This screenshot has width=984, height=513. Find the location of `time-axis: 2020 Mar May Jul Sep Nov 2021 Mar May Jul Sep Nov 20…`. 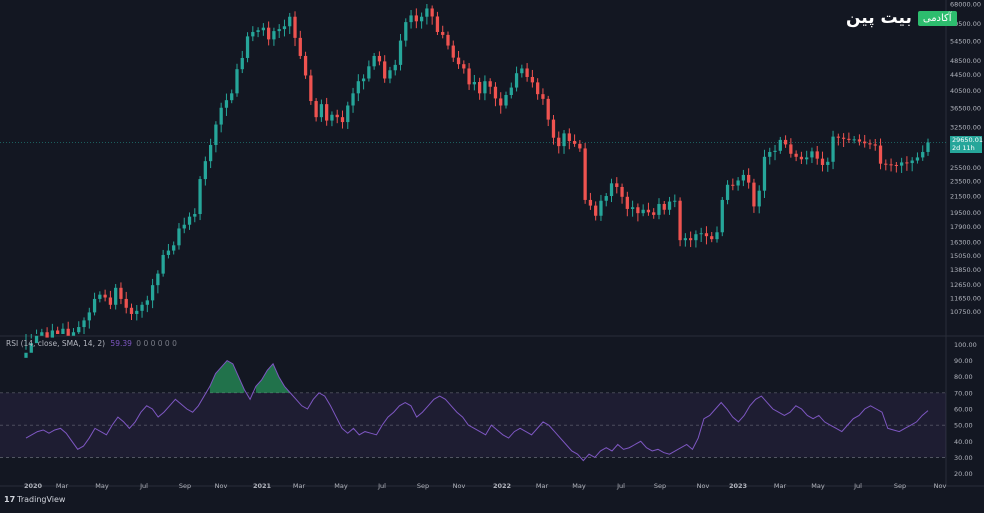

time-axis: 2020 Mar May Jul Sep Nov 2021 Mar May Jul Sep Nov 20… is located at coordinates (485, 486).